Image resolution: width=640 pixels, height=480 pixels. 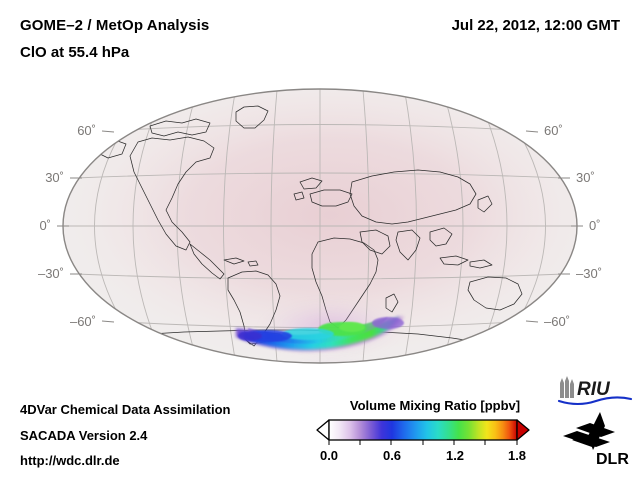 What do you see at coordinates (423, 457) in the screenshot?
I see `colorbar-tick-labels: 0.0 0.6 1.2 1.8` at bounding box center [423, 457].